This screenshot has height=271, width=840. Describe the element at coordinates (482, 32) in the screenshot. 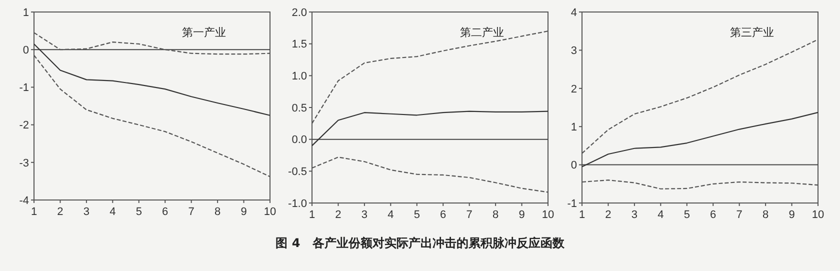

I see `text: 第二产业` at that location.